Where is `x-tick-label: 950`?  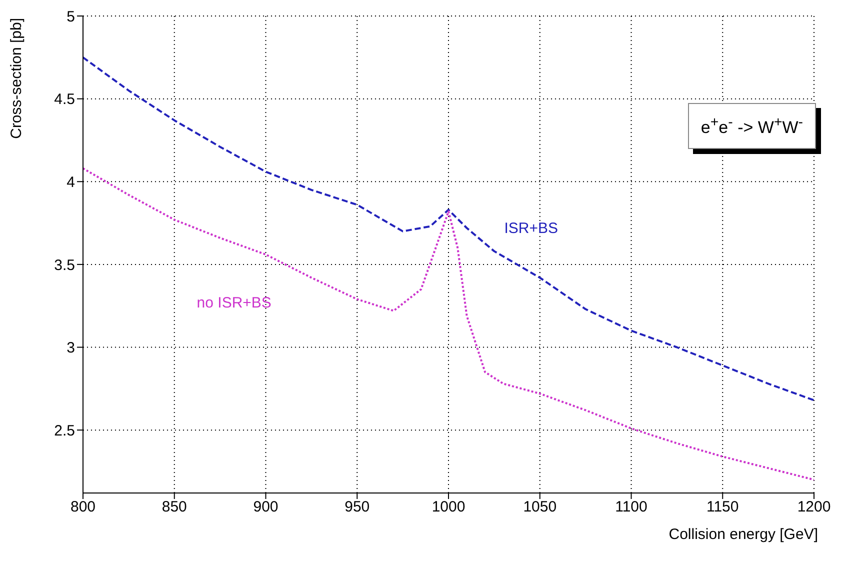 x-tick-label: 950 is located at coordinates (357, 507).